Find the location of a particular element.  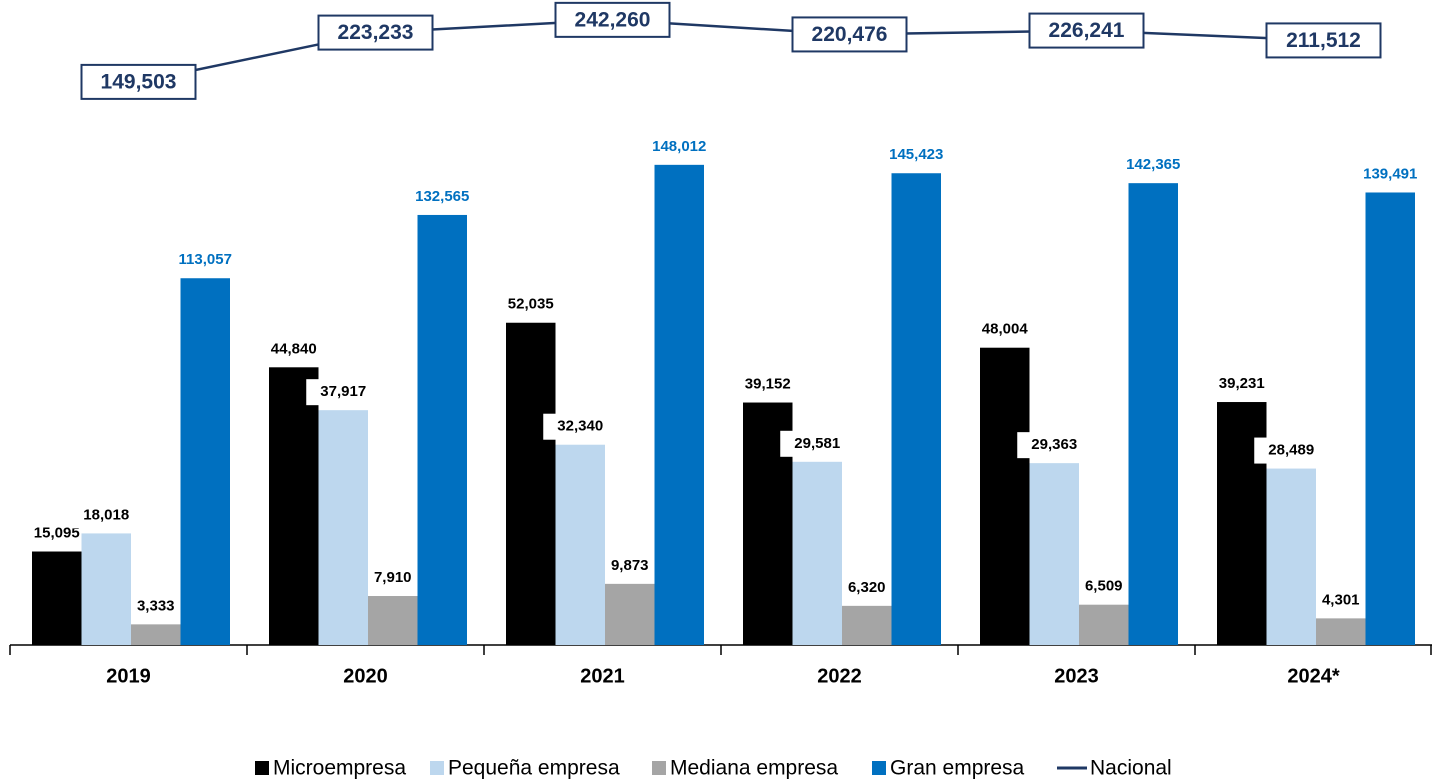

data-label: 132,565 is located at coordinates (442, 196).